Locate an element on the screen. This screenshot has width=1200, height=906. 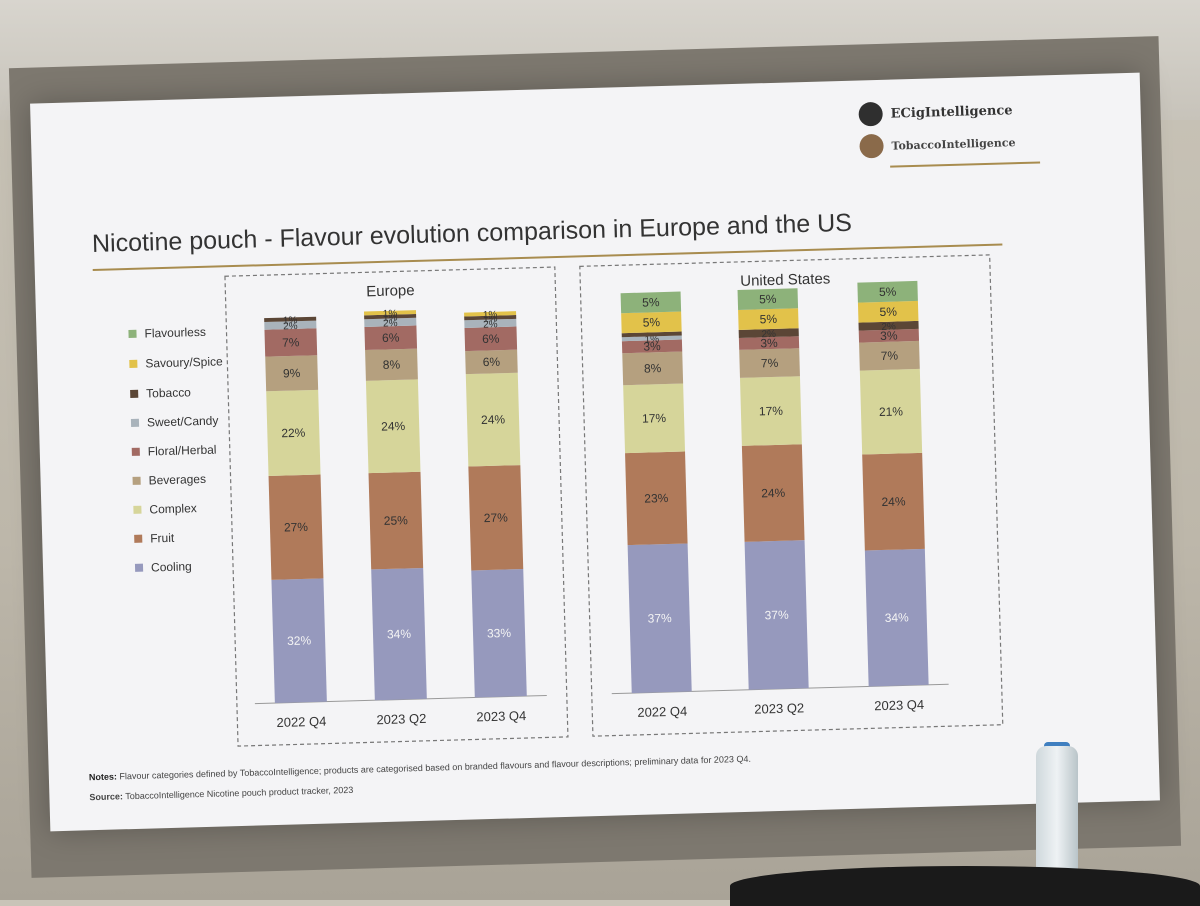
europe-data-label-2022-q4-floral-herbal: 7% is located at coordinates (291, 342).